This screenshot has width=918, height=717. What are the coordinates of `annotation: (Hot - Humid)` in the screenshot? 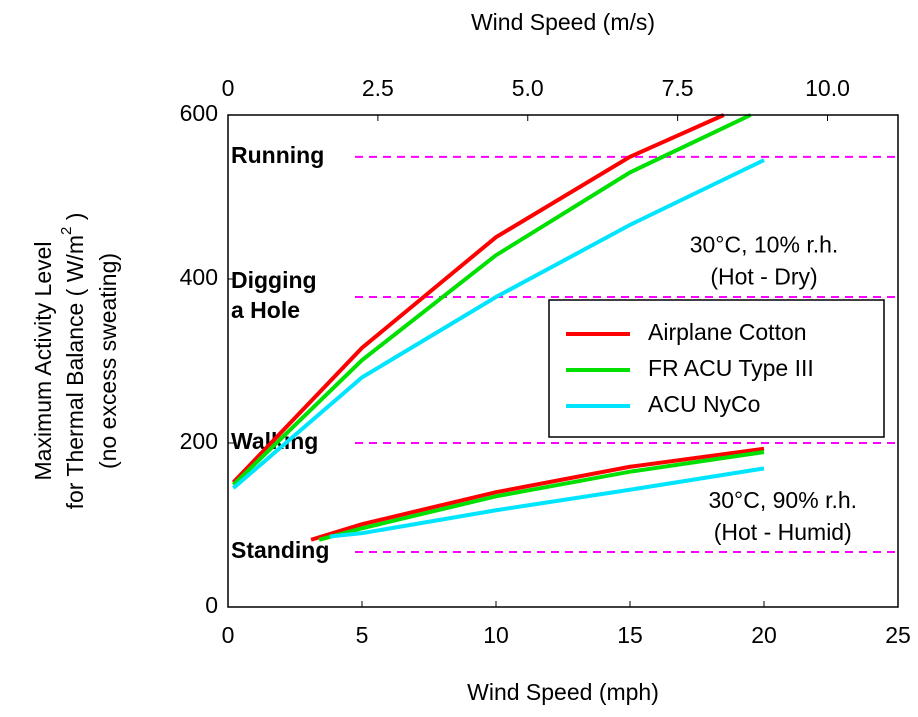 It's located at (783, 532).